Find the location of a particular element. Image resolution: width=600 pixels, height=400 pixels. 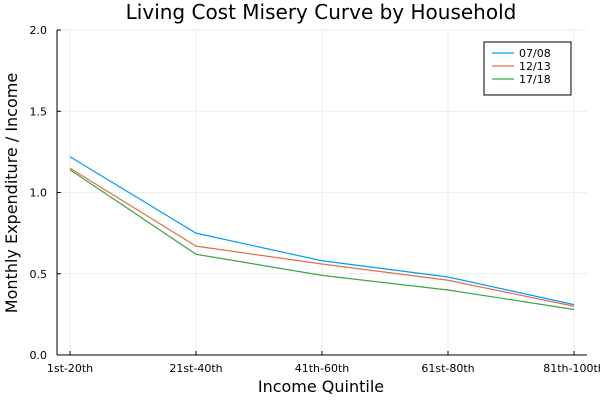

x-tick-label: 1st-20th is located at coordinates (70, 368).